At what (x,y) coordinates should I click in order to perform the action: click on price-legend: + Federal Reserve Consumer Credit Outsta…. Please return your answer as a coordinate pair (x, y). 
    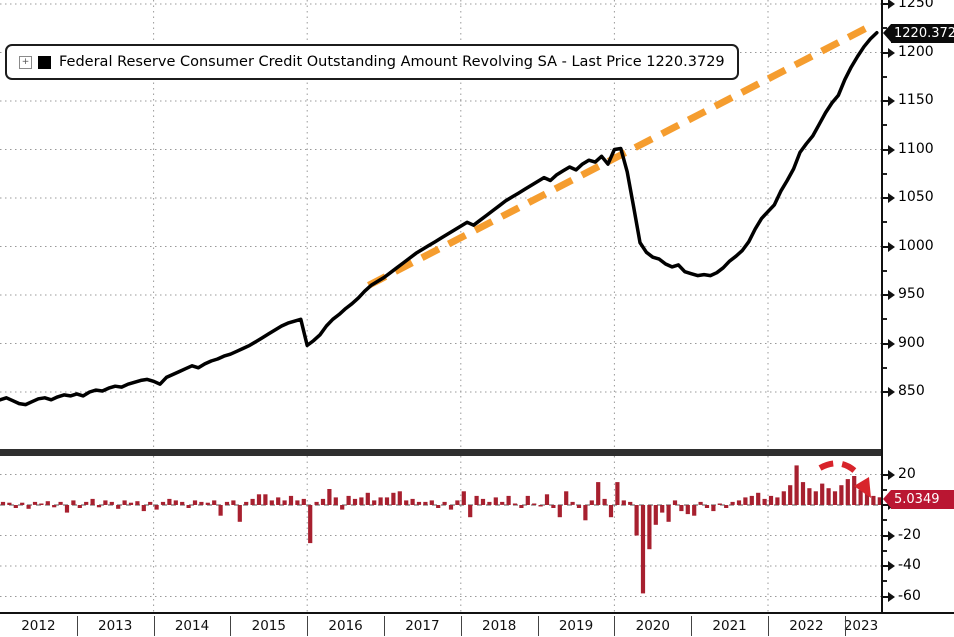
    Looking at the image, I should click on (372, 62).